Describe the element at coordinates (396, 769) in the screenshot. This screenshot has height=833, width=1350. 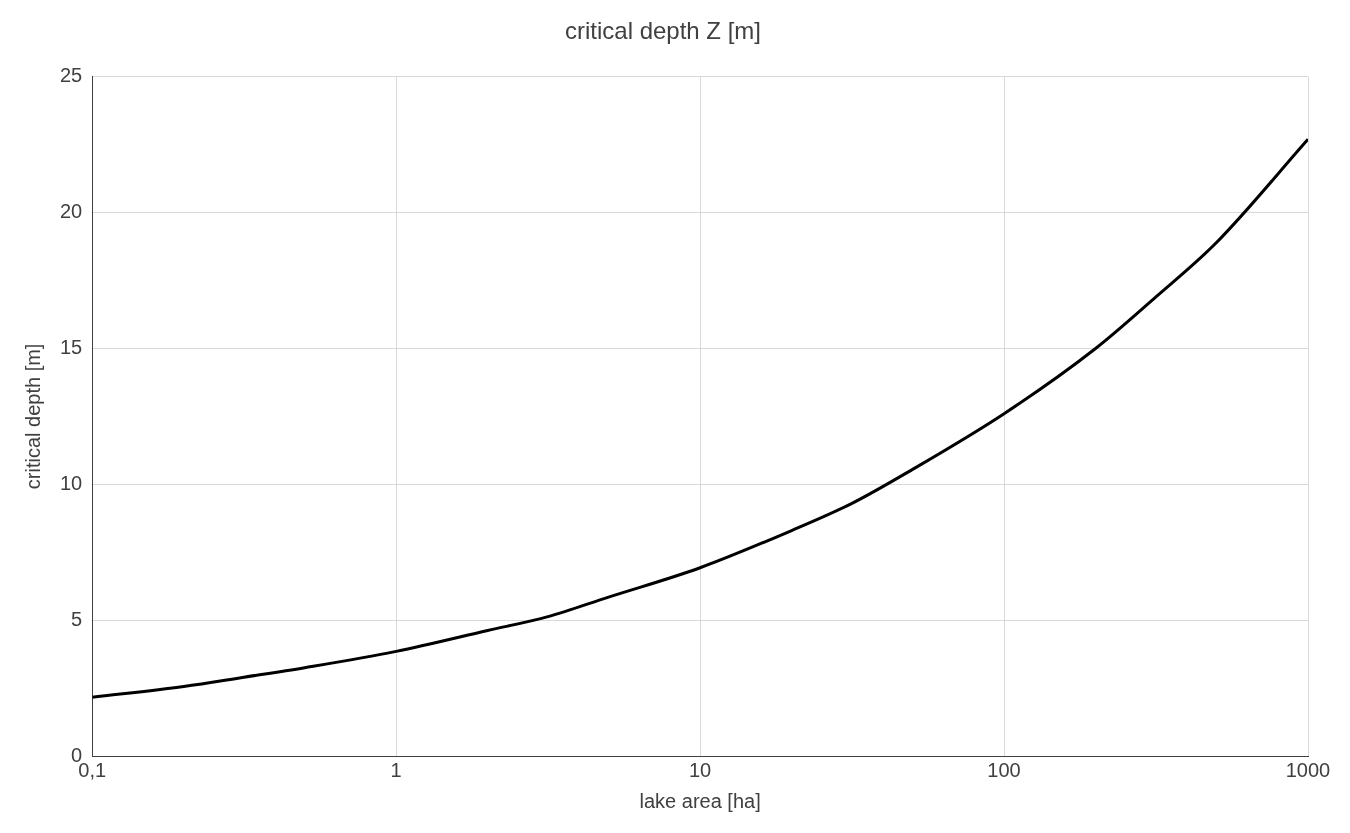
I see `x-tick-label: 1` at that location.